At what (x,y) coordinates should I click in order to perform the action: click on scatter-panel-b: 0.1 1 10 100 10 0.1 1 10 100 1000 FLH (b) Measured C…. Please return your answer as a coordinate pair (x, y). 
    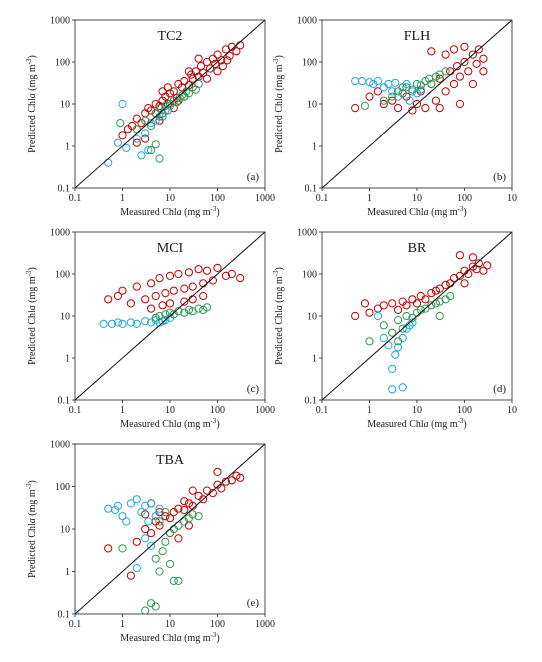
    Looking at the image, I should click on (394, 117).